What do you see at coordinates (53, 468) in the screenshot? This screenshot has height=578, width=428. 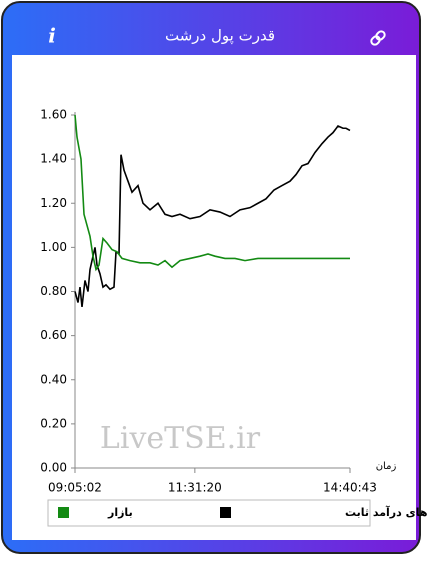 I see `y-tick-label: 0.00` at bounding box center [53, 468].